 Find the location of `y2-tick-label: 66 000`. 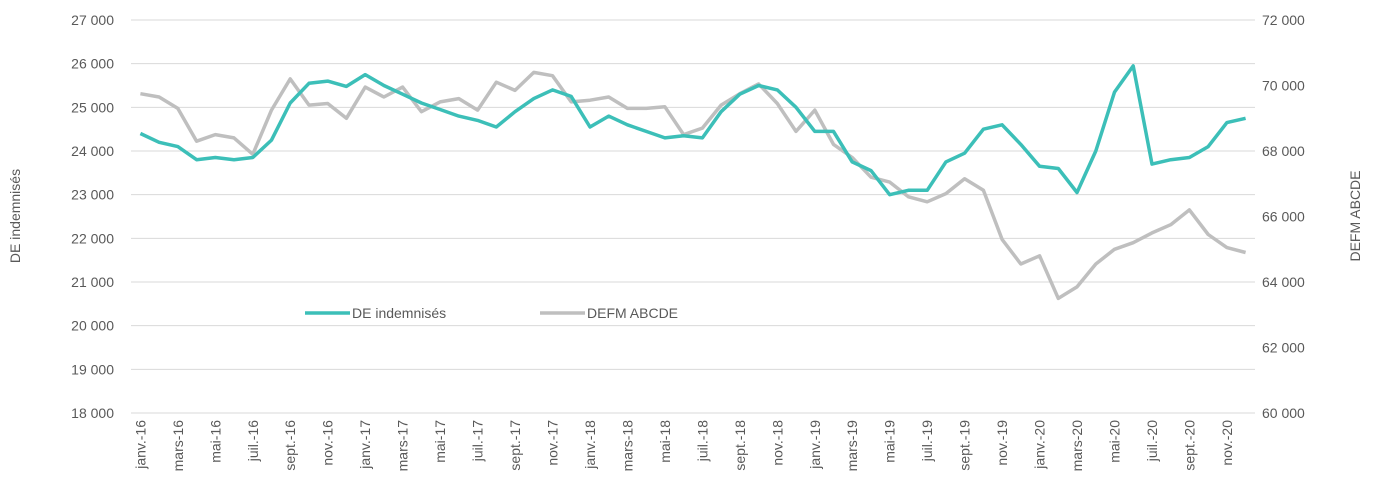

y2-tick-label: 66 000 is located at coordinates (1283, 217).